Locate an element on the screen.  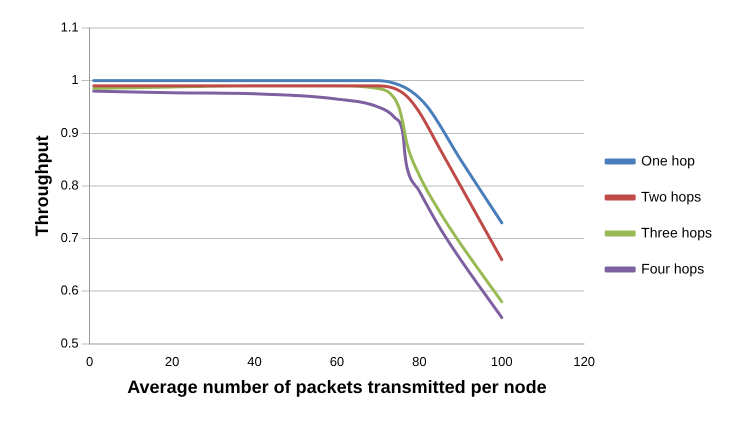
y-tick-label: 0.6 is located at coordinates (69, 290).